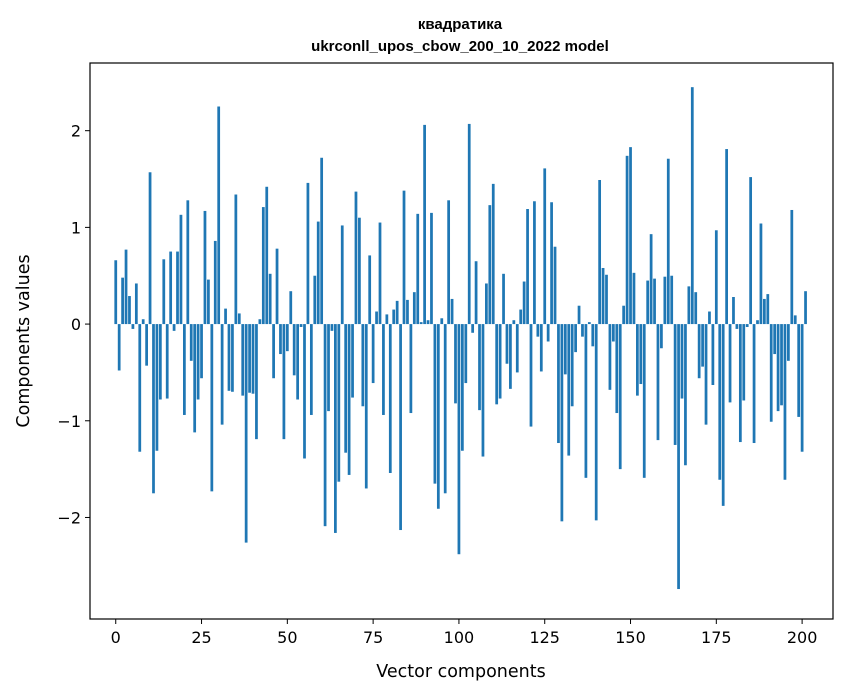 This screenshot has height=696, width=847. I want to click on y-tick-label: 2, so click(76, 131).